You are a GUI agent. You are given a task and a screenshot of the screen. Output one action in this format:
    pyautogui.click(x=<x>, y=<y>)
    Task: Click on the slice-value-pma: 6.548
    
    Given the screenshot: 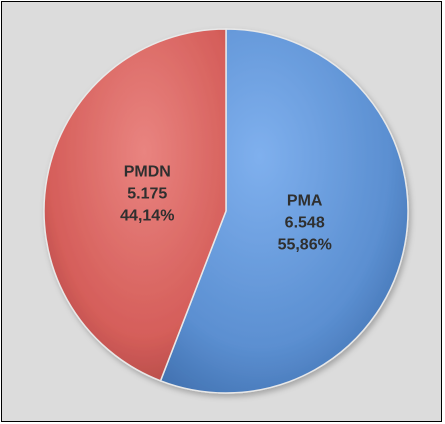 What is the action you would take?
    pyautogui.click(x=305, y=223)
    